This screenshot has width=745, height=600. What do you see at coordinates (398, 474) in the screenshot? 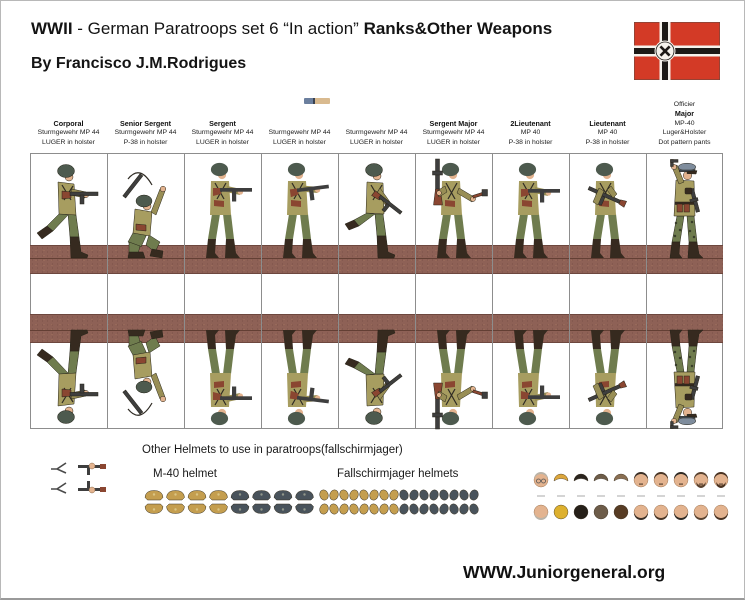
I see `fallschirmjager-helmets-label: Fallschirmjager helmets` at bounding box center [398, 474].